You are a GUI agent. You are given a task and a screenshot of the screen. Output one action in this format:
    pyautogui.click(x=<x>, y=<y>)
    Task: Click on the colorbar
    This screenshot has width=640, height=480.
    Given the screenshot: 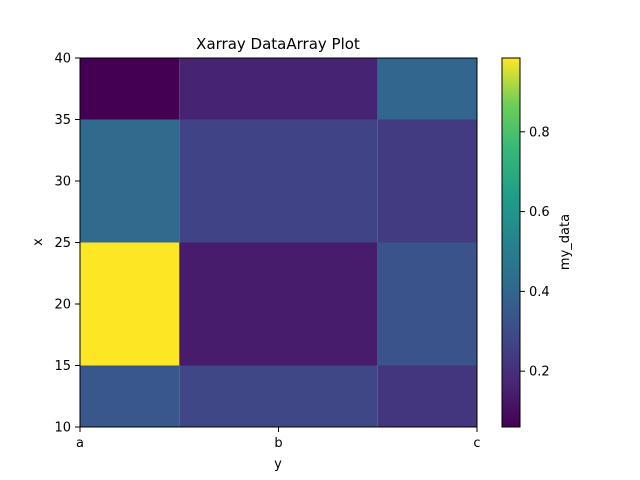 What is the action you would take?
    pyautogui.click(x=511, y=242)
    